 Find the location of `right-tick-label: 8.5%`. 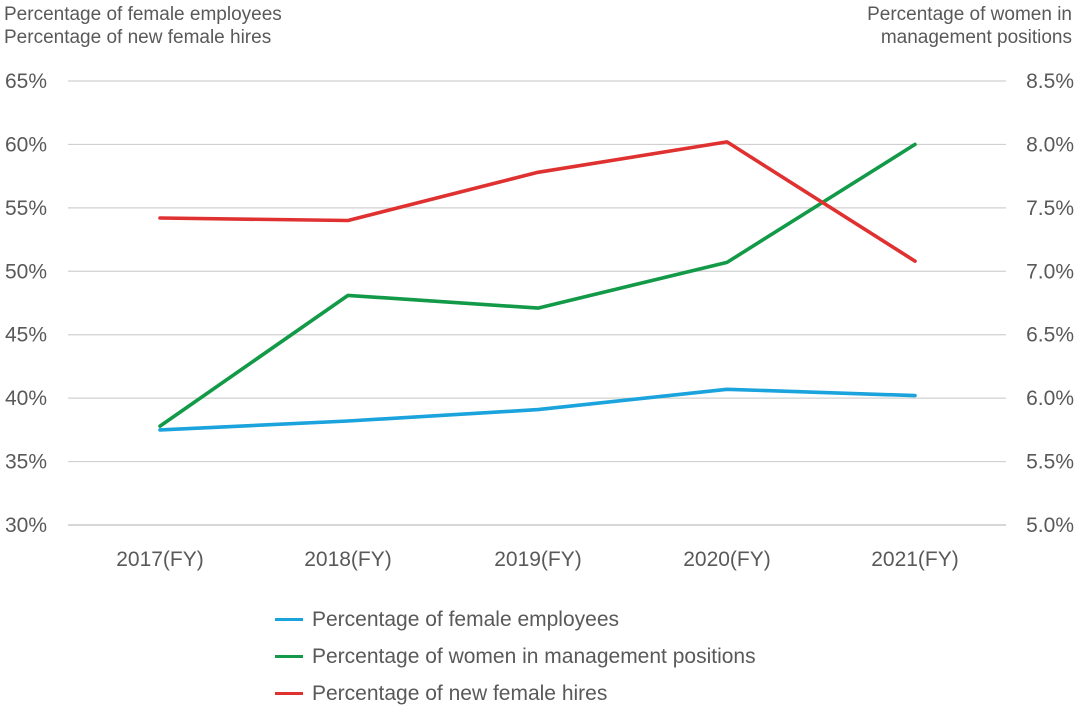

right-tick-label: 8.5% is located at coordinates (1050, 81).